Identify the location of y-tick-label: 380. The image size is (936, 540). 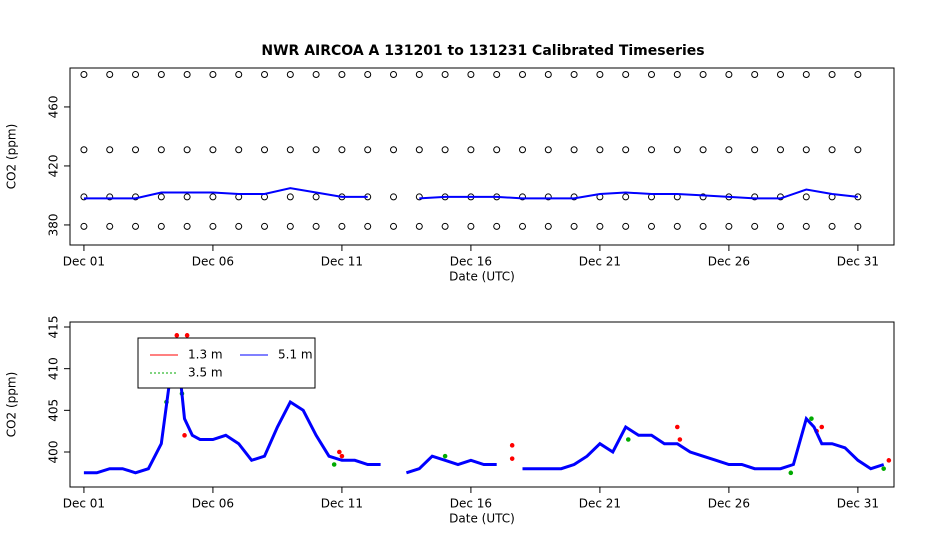
(54, 224).